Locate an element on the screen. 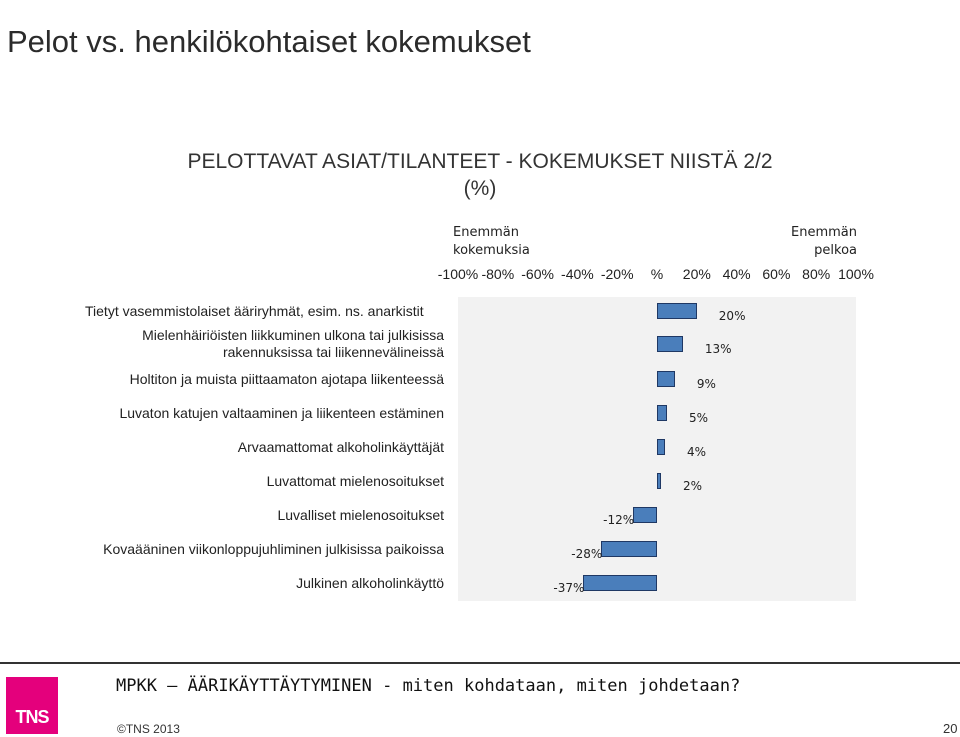 The height and width of the screenshot is (737, 960). x-tick-label: -100% is located at coordinates (458, 274).